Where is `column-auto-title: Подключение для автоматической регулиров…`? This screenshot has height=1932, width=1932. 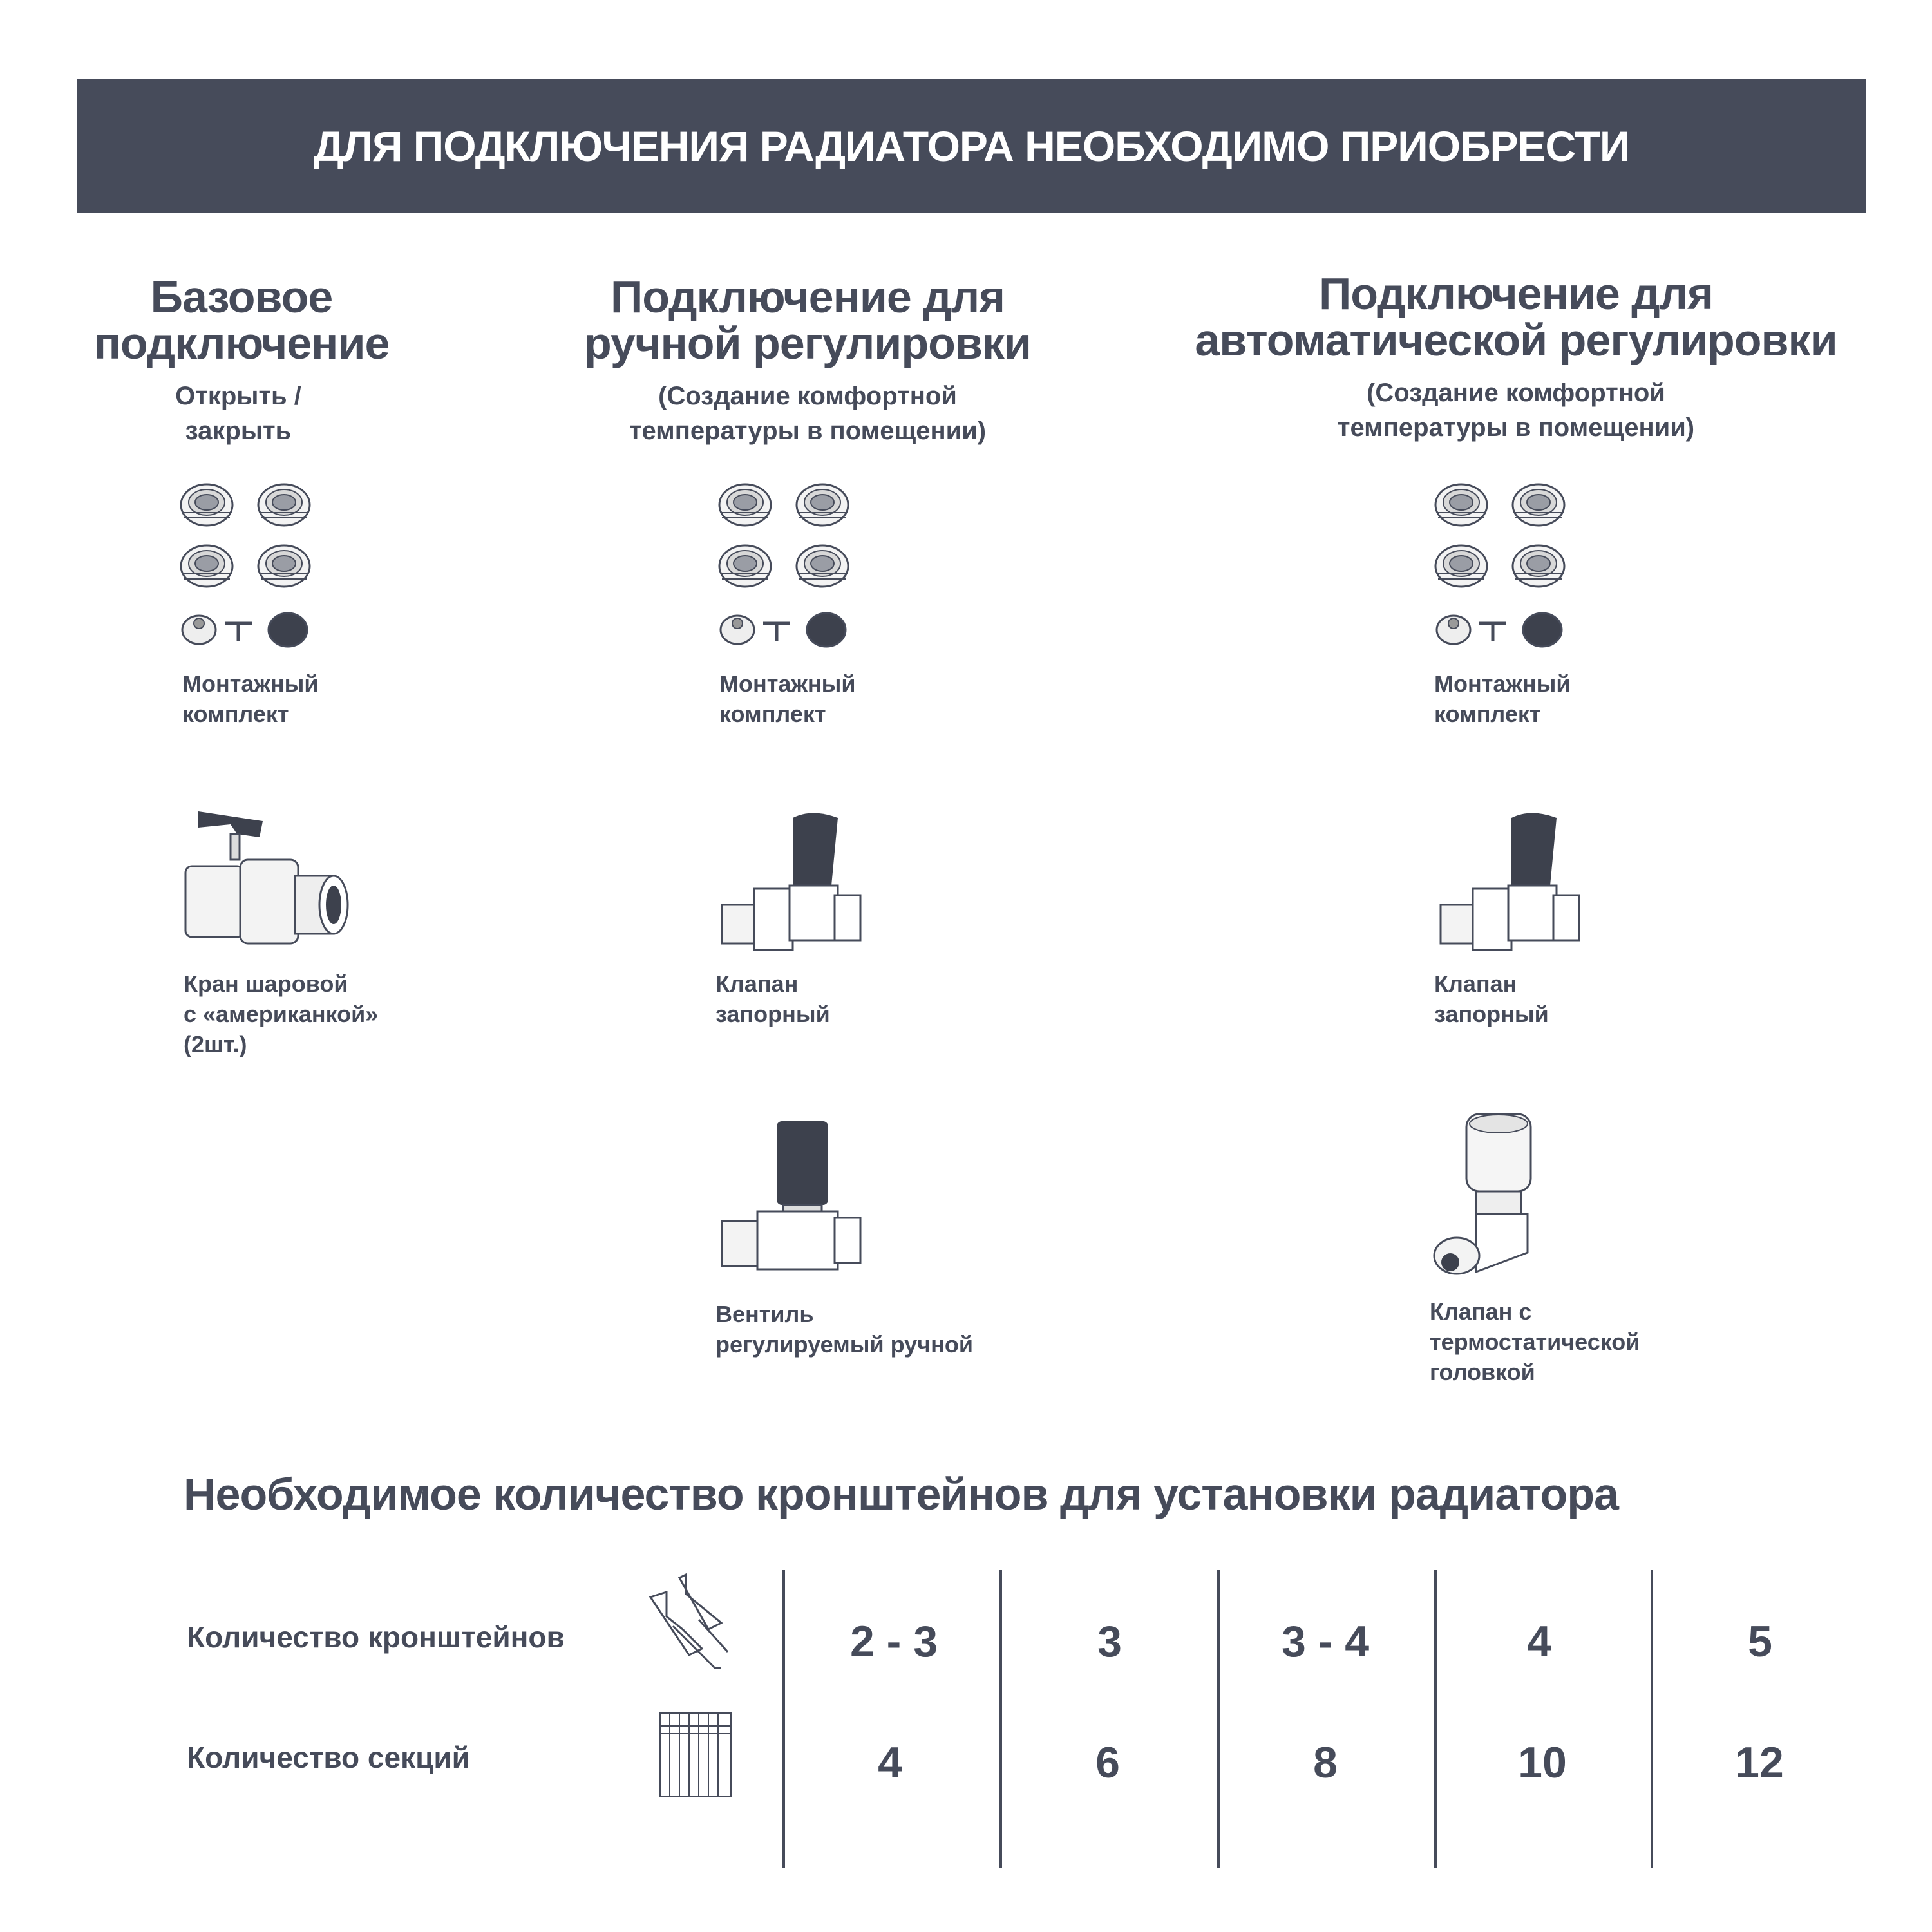 column-auto-title: Подключение для автоматической регулиров… is located at coordinates (1516, 317).